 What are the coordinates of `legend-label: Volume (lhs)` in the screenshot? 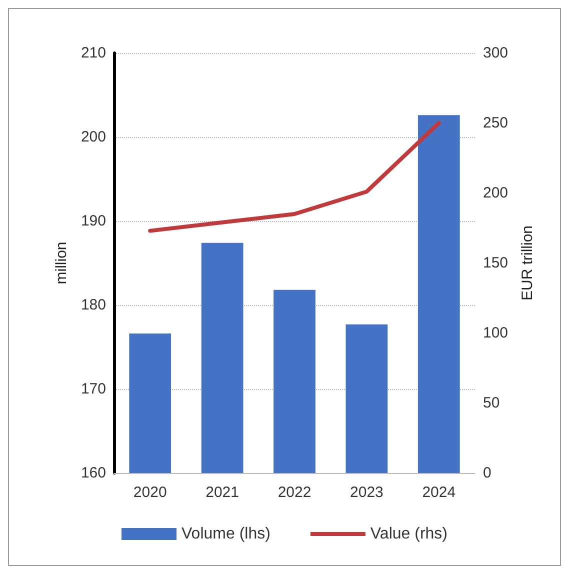 It's located at (226, 534).